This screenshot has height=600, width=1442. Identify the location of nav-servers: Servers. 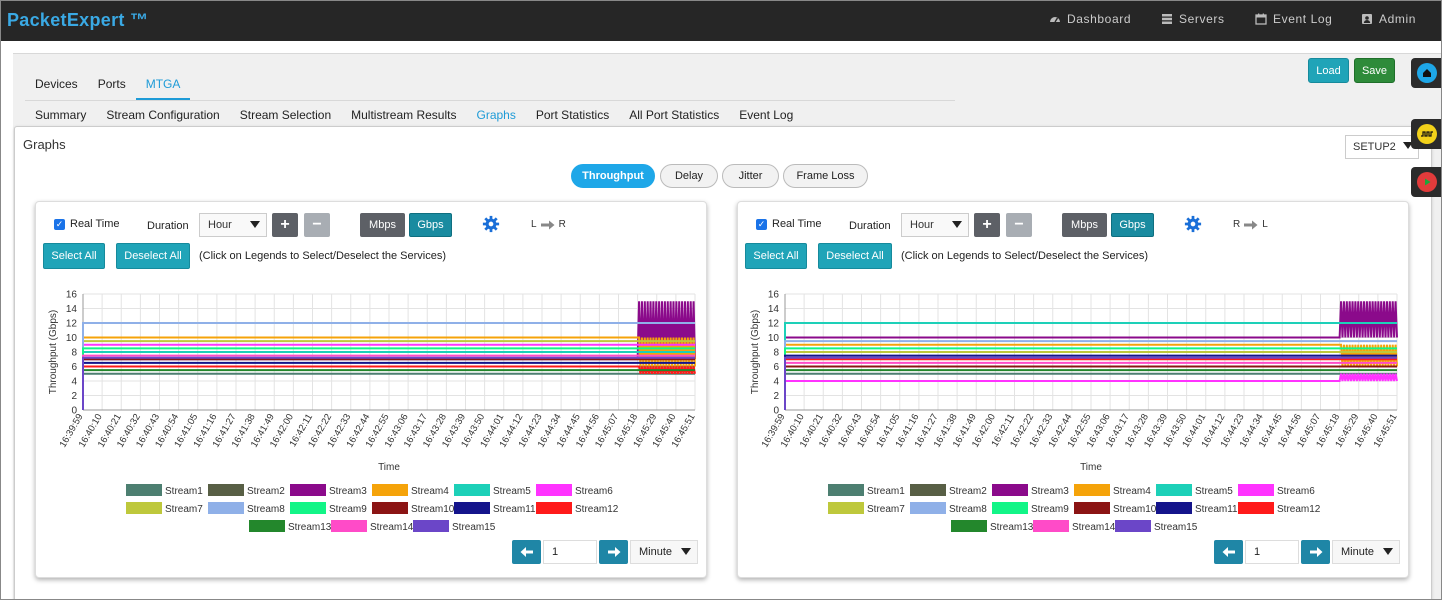
(1193, 19).